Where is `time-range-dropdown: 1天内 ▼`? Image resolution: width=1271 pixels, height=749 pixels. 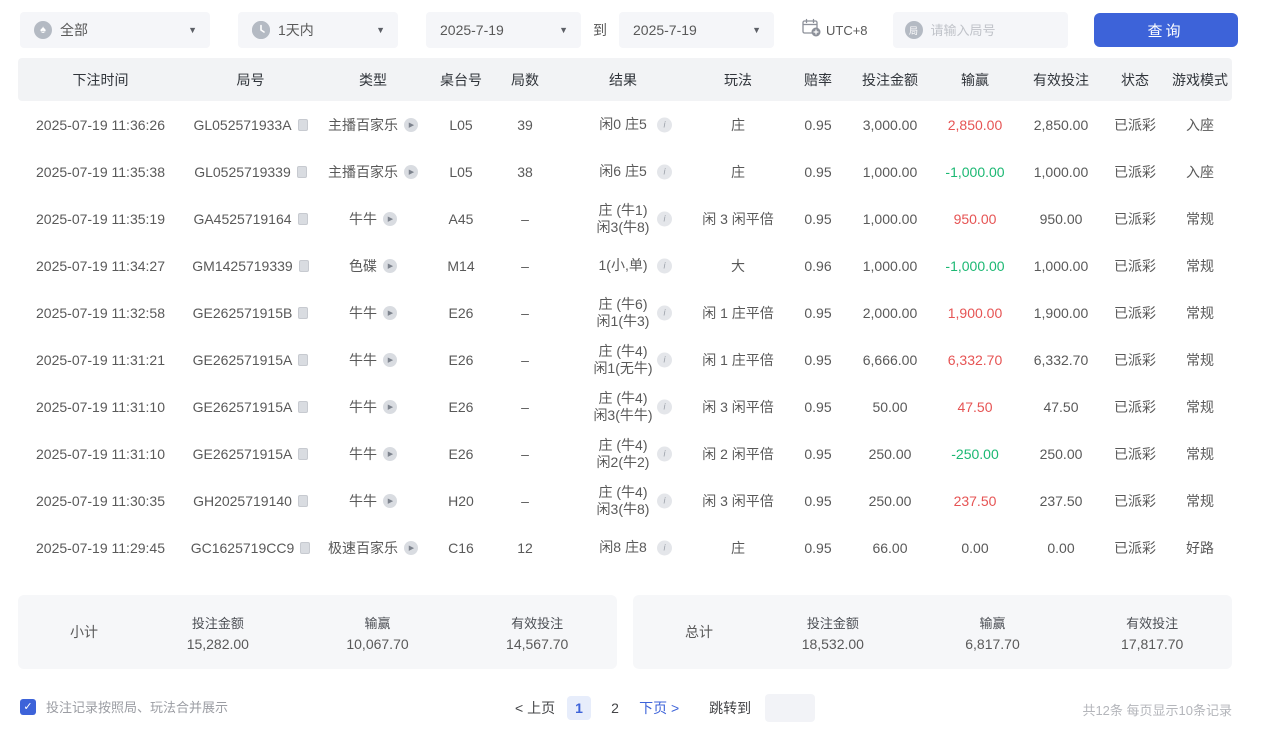 time-range-dropdown: 1天内 ▼ is located at coordinates (318, 30).